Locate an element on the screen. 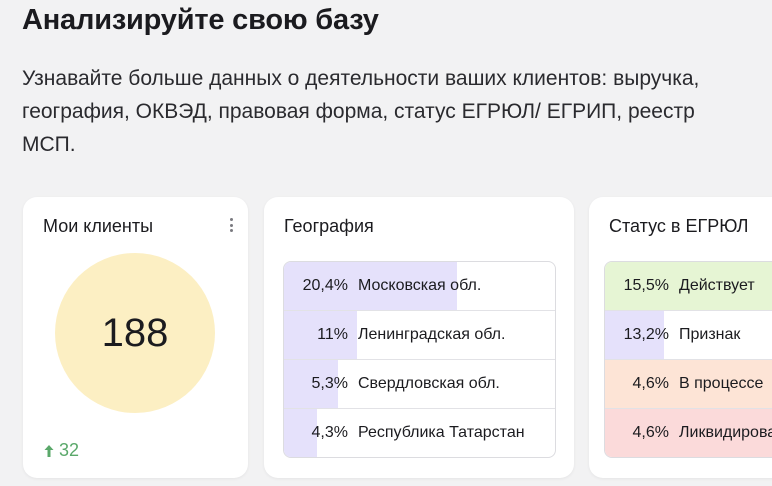 The height and width of the screenshot is (486, 772). clients-delta-value: 32 is located at coordinates (69, 450).